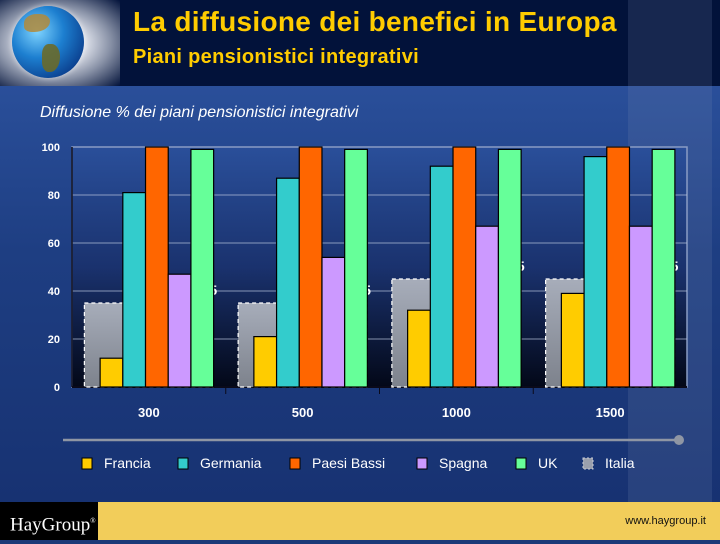 The width and height of the screenshot is (720, 544). I want to click on legend-item: Italia, so click(608, 463).